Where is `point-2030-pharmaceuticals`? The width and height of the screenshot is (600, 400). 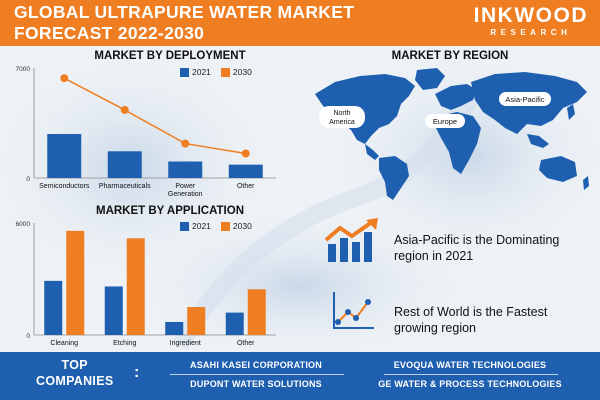
point-2030-pharmaceuticals is located at coordinates (124, 109).